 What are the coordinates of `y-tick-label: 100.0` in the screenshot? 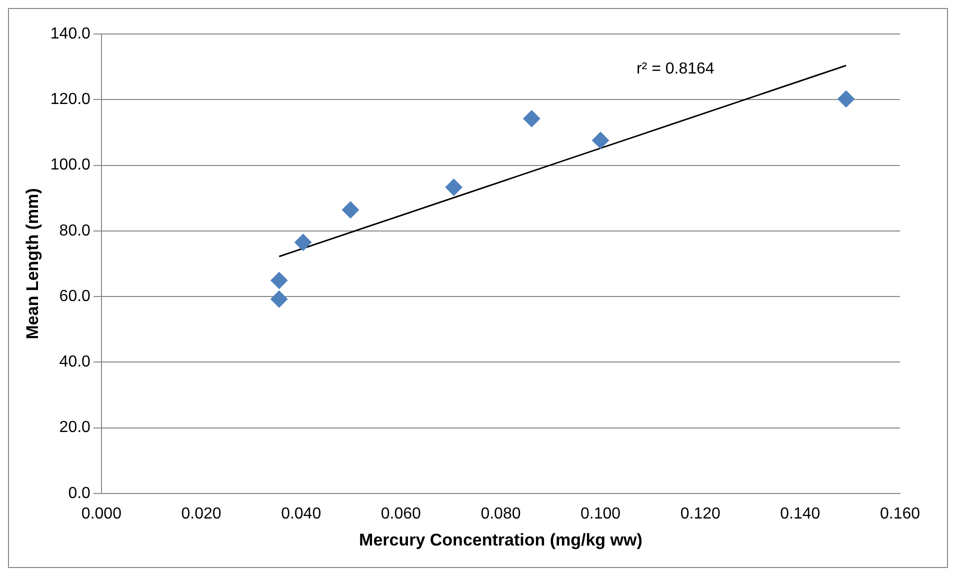 It's located at (70, 165).